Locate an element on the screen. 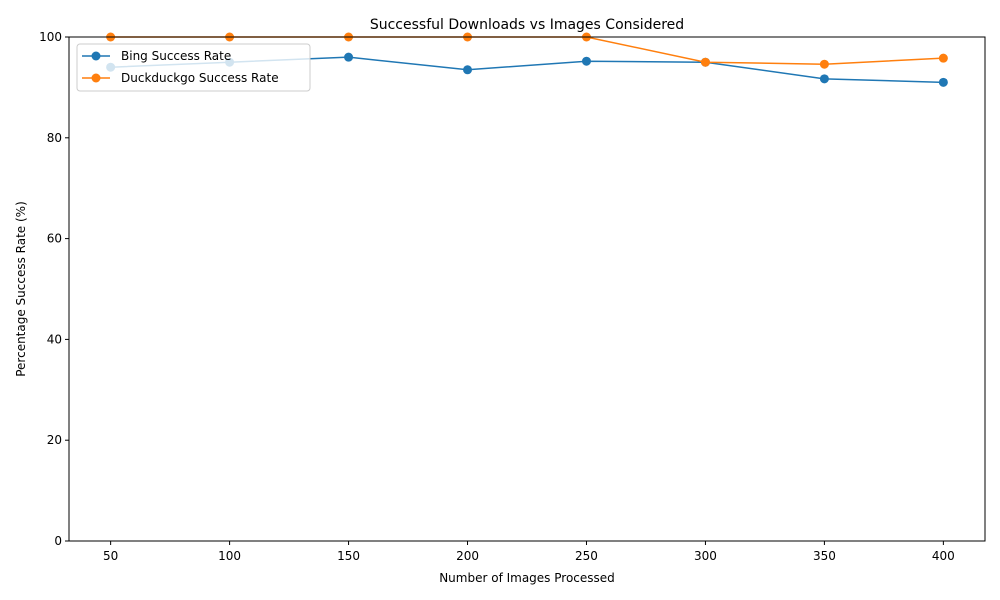 The width and height of the screenshot is (1000, 600). y-tick-label-0: 0 is located at coordinates (58, 541).